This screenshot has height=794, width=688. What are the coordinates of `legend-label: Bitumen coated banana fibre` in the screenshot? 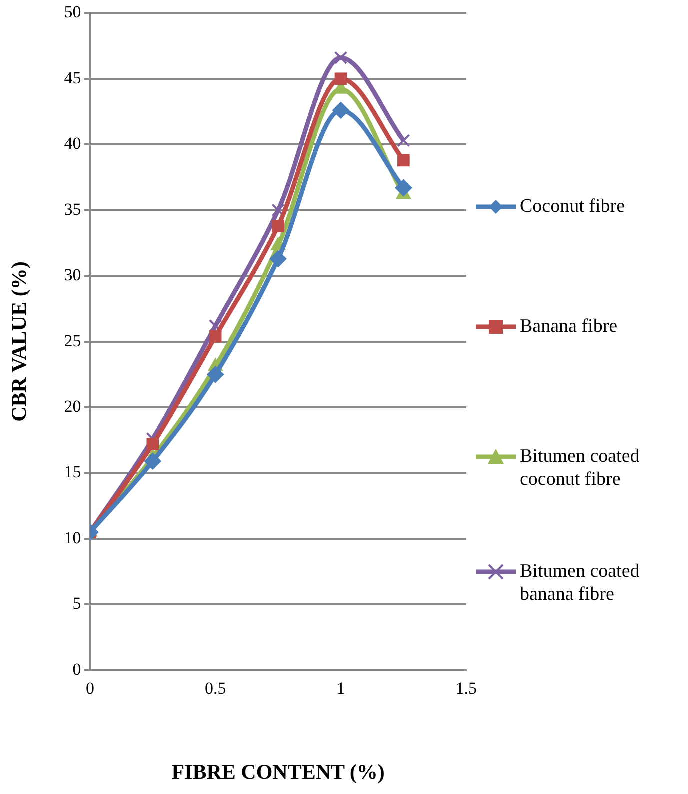 It's located at (580, 583).